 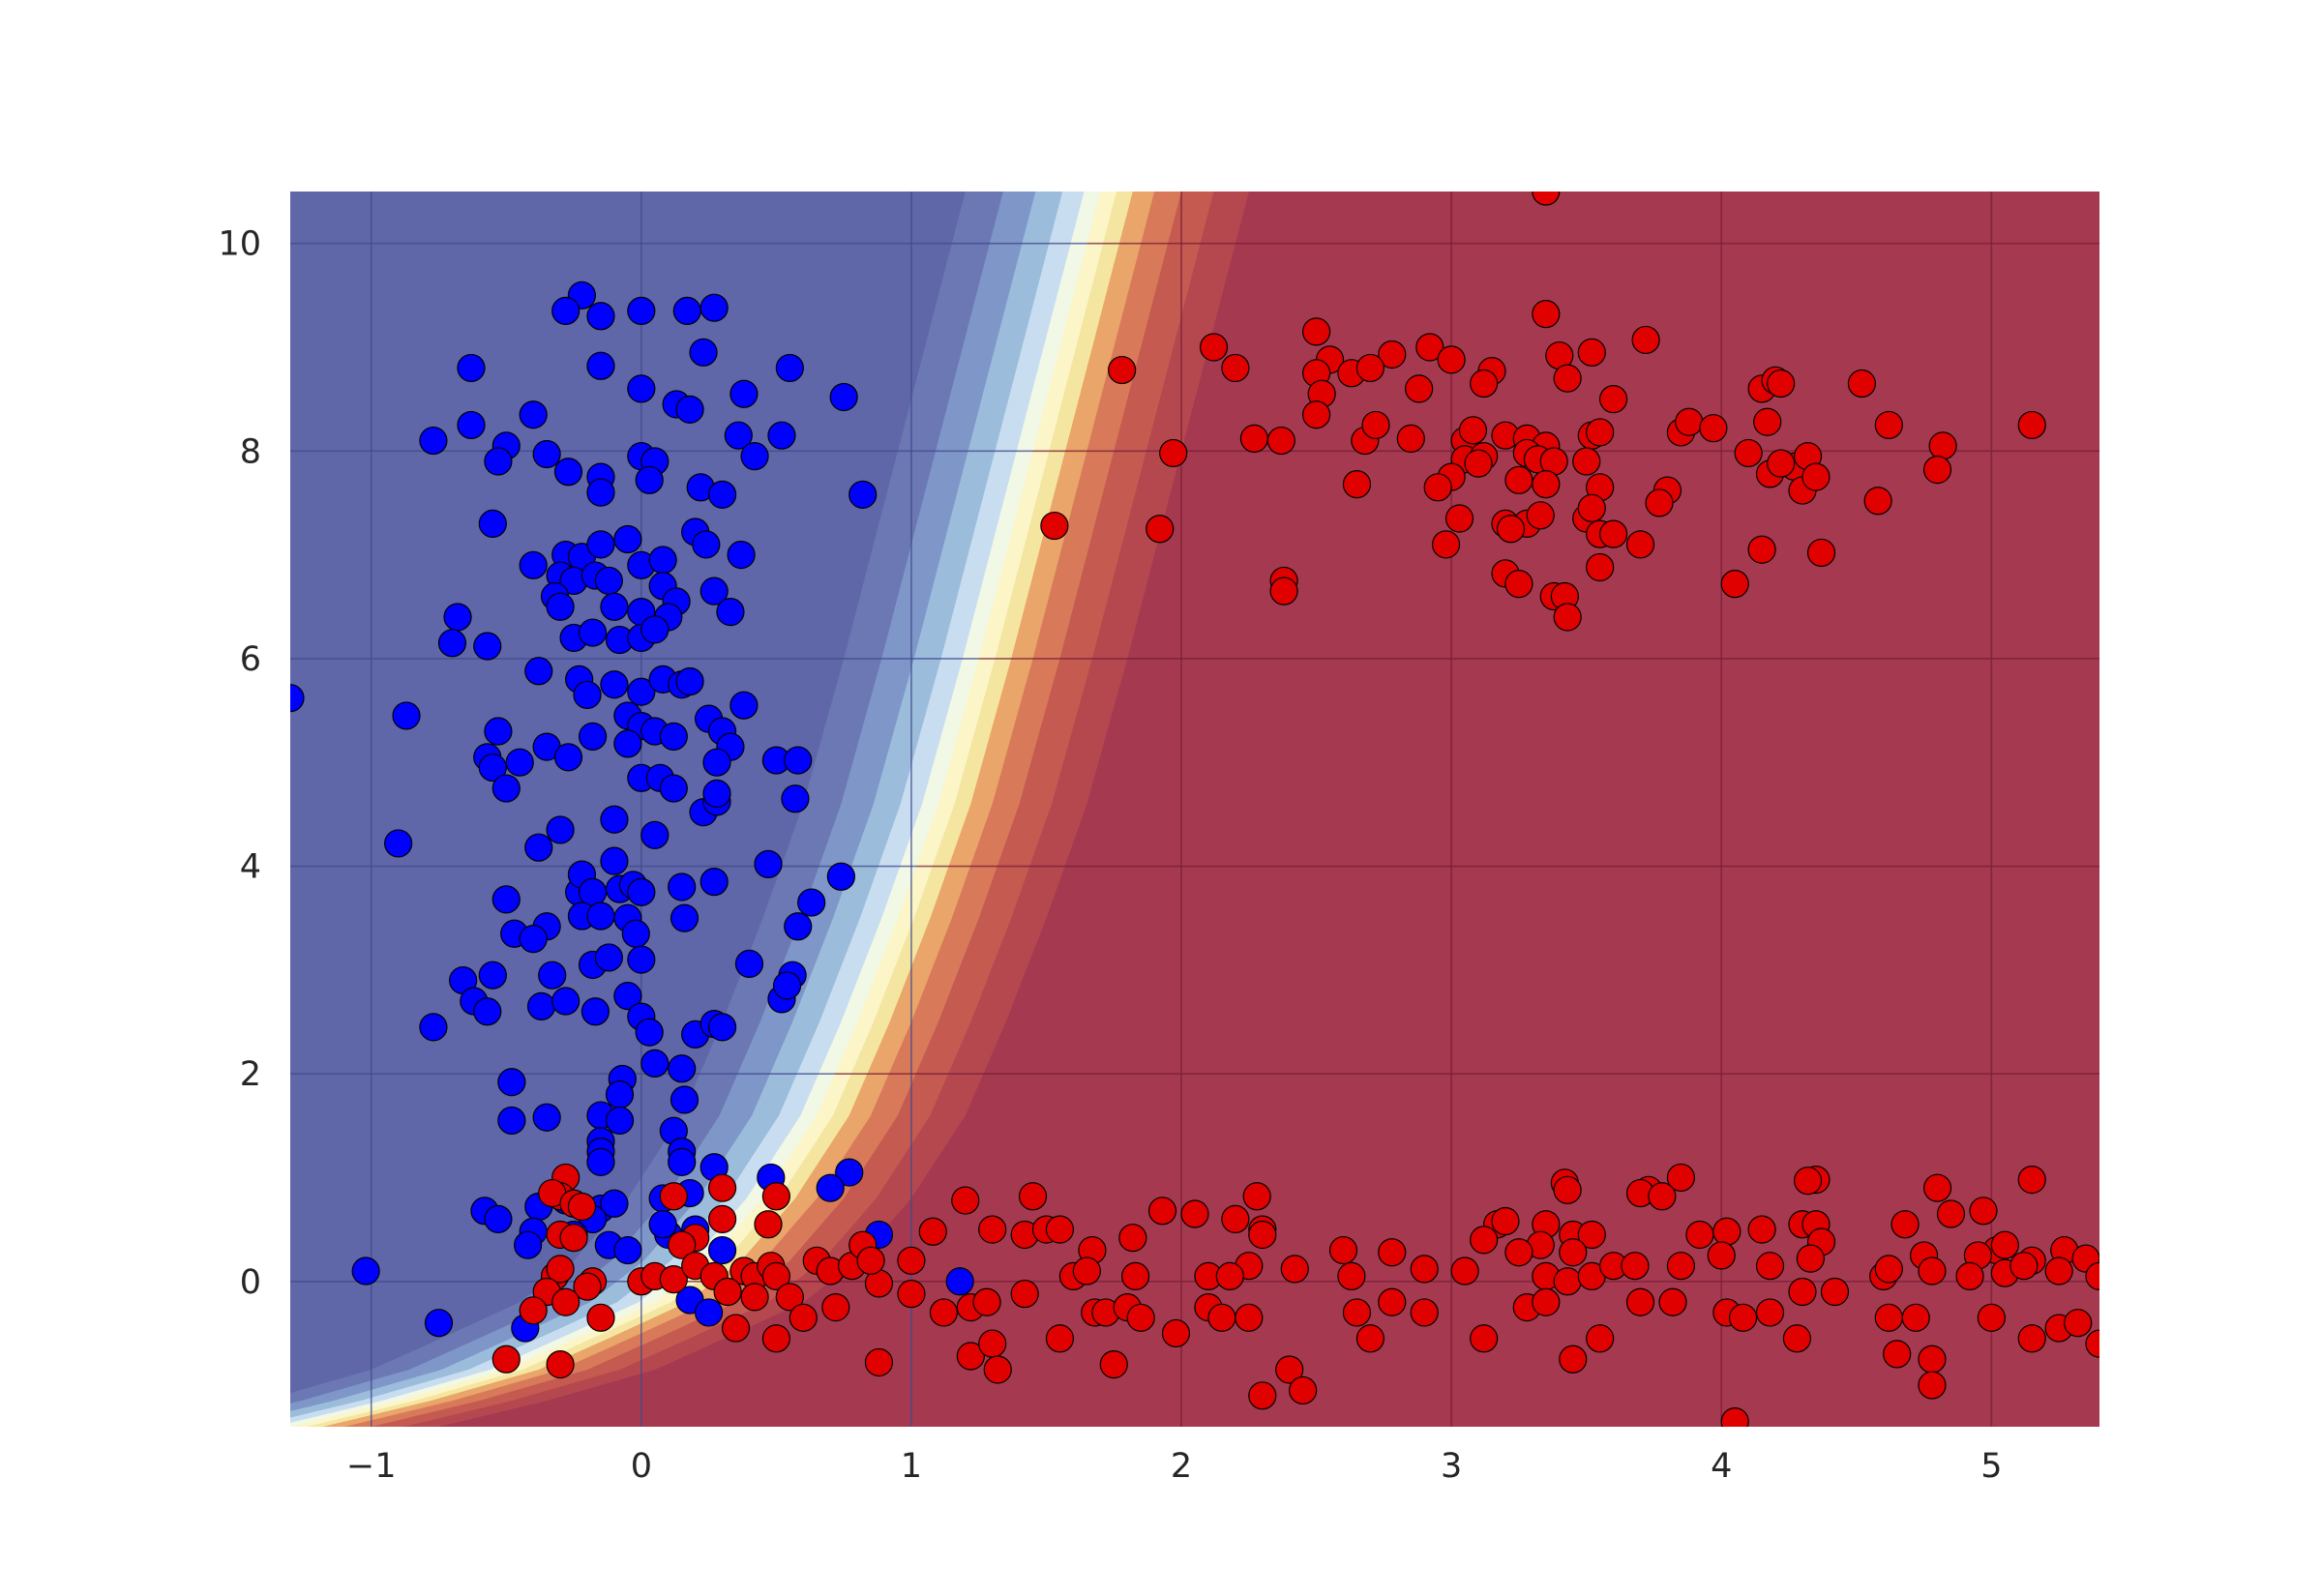 What do you see at coordinates (250, 867) in the screenshot?
I see `y-tick-label: 4` at bounding box center [250, 867].